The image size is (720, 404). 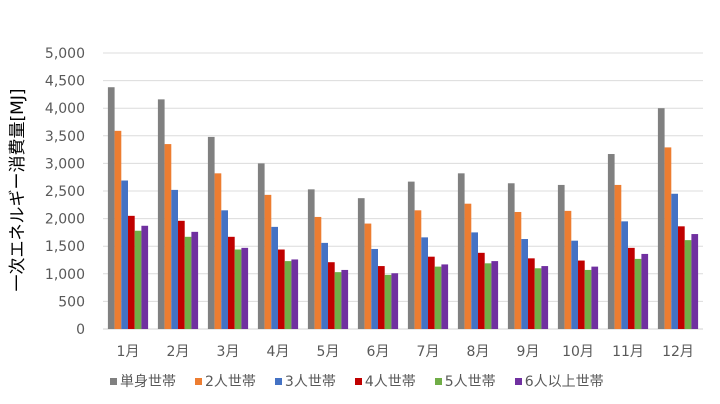 What do you see at coordinates (65, 109) in the screenshot?
I see `y-tick-label: 4,000` at bounding box center [65, 109].